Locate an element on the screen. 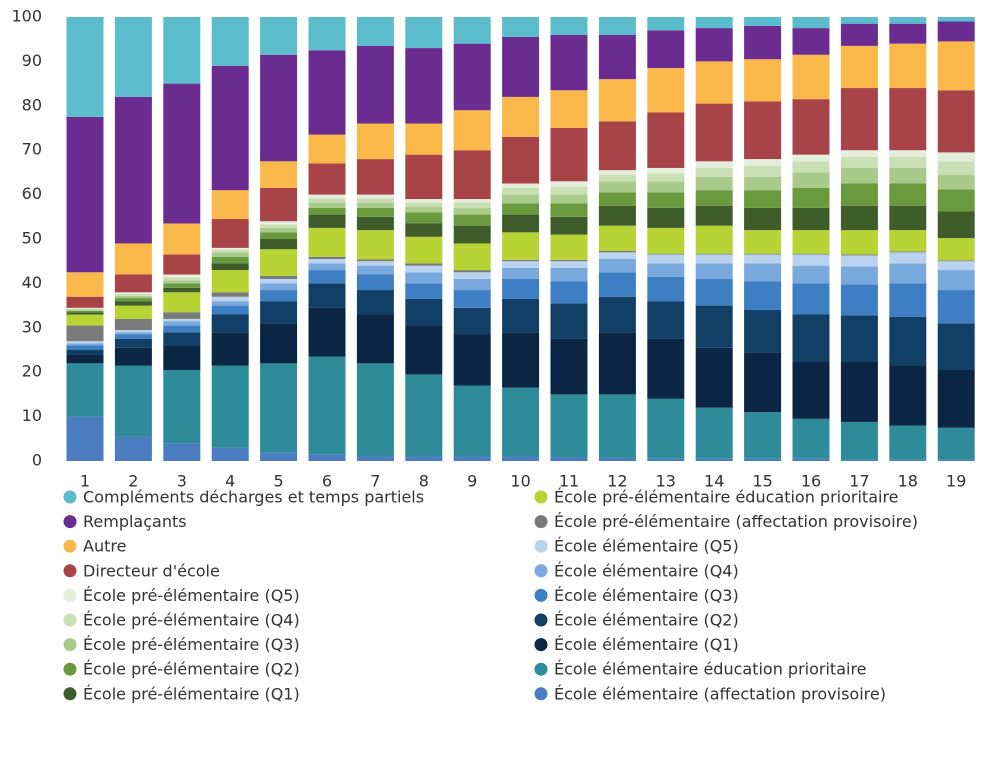  y-tick-label: 0 is located at coordinates (37, 460).